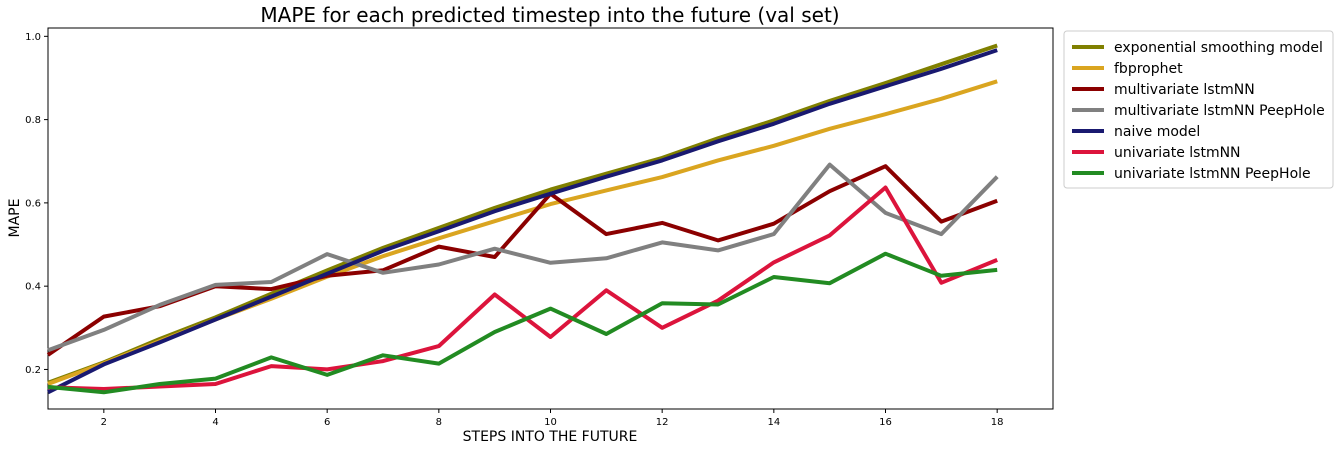 The height and width of the screenshot is (450, 1338). Describe the element at coordinates (1157, 132) in the screenshot. I see `legend-label: naive model` at that location.